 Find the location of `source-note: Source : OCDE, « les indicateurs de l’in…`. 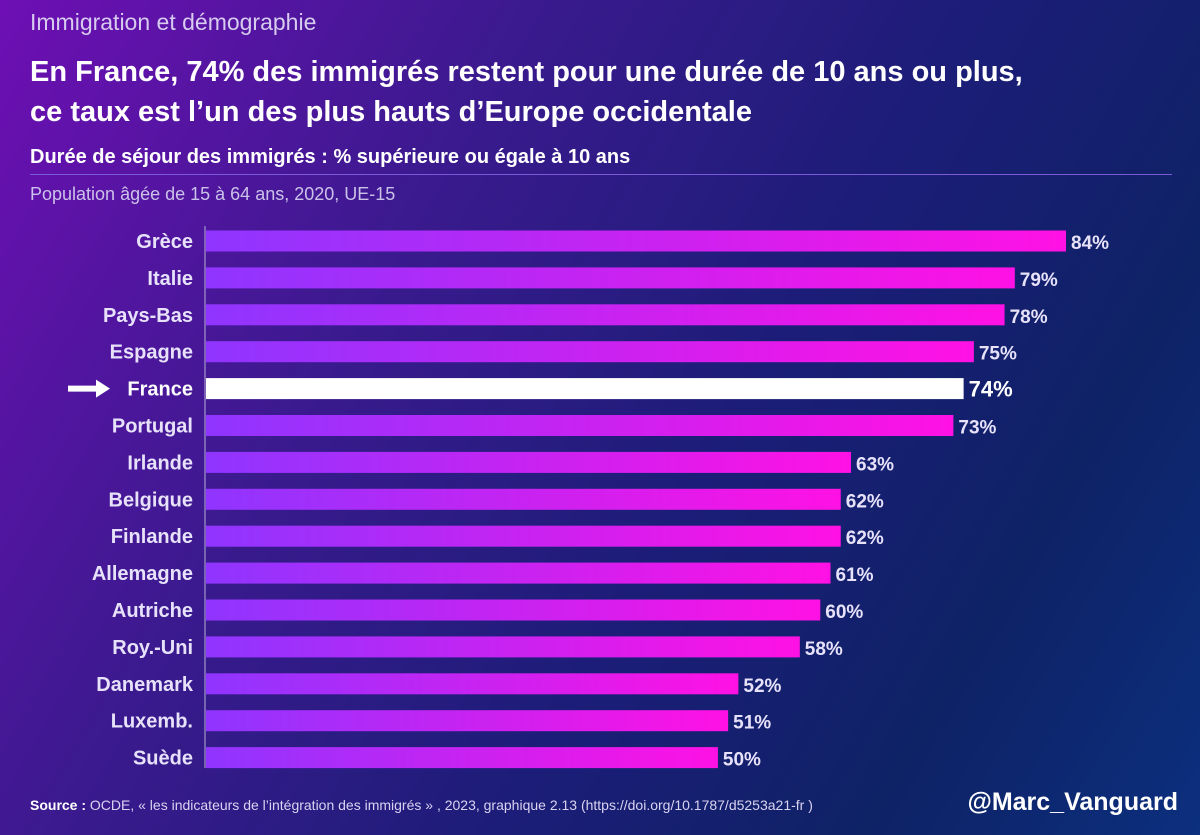

source-note: Source : OCDE, « les indicateurs de l’in… is located at coordinates (421, 805).